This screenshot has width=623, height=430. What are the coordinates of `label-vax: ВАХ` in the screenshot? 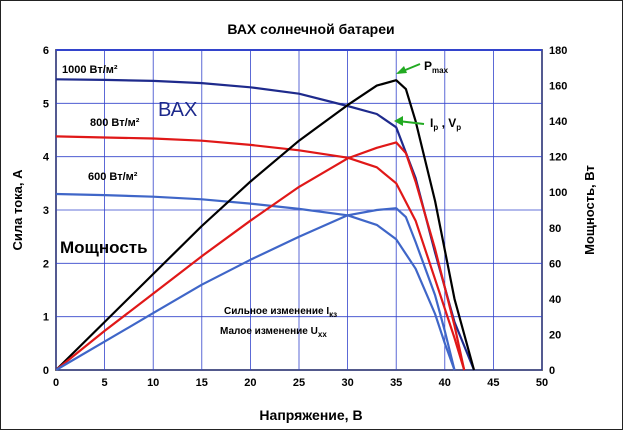 It's located at (177, 110).